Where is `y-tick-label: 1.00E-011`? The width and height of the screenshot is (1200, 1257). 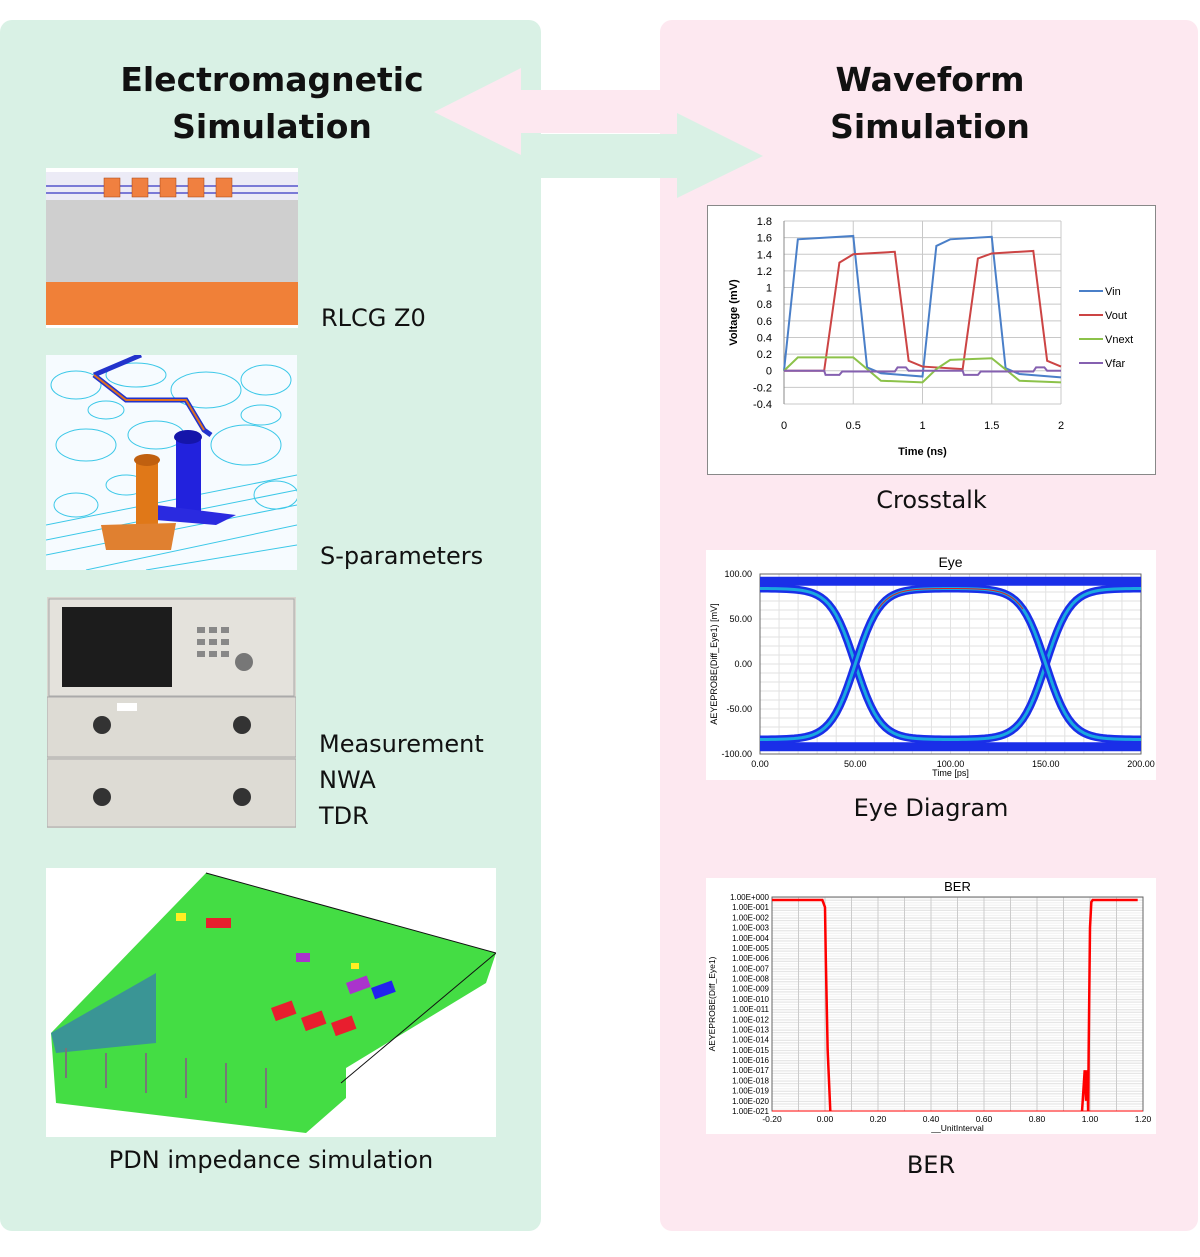 y-tick-label: 1.00E-011 is located at coordinates (751, 1009).